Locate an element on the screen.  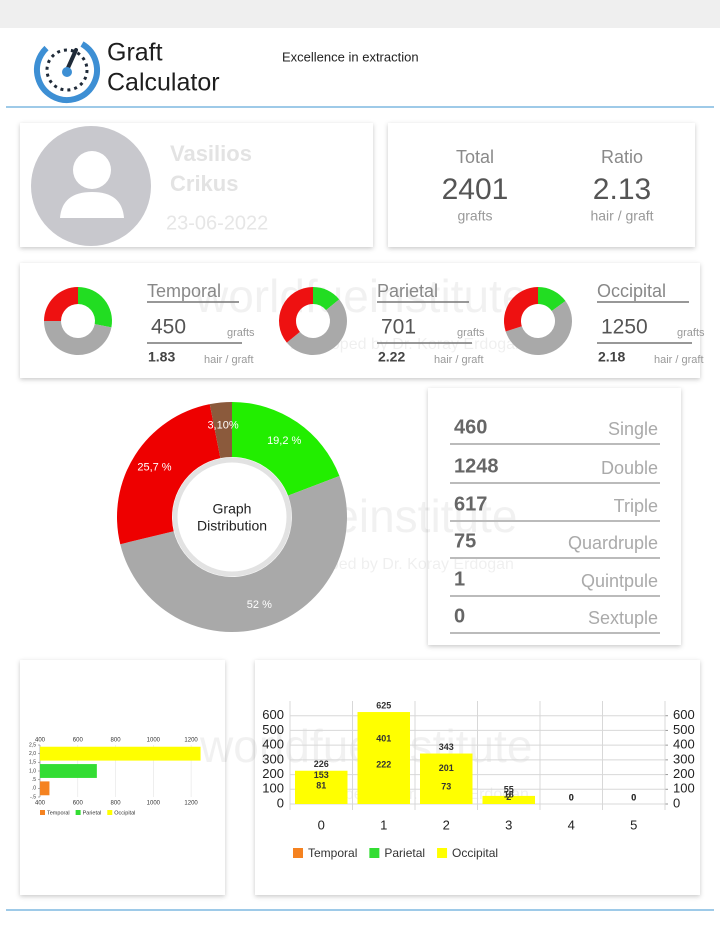
logo is located at coordinates (67, 70).